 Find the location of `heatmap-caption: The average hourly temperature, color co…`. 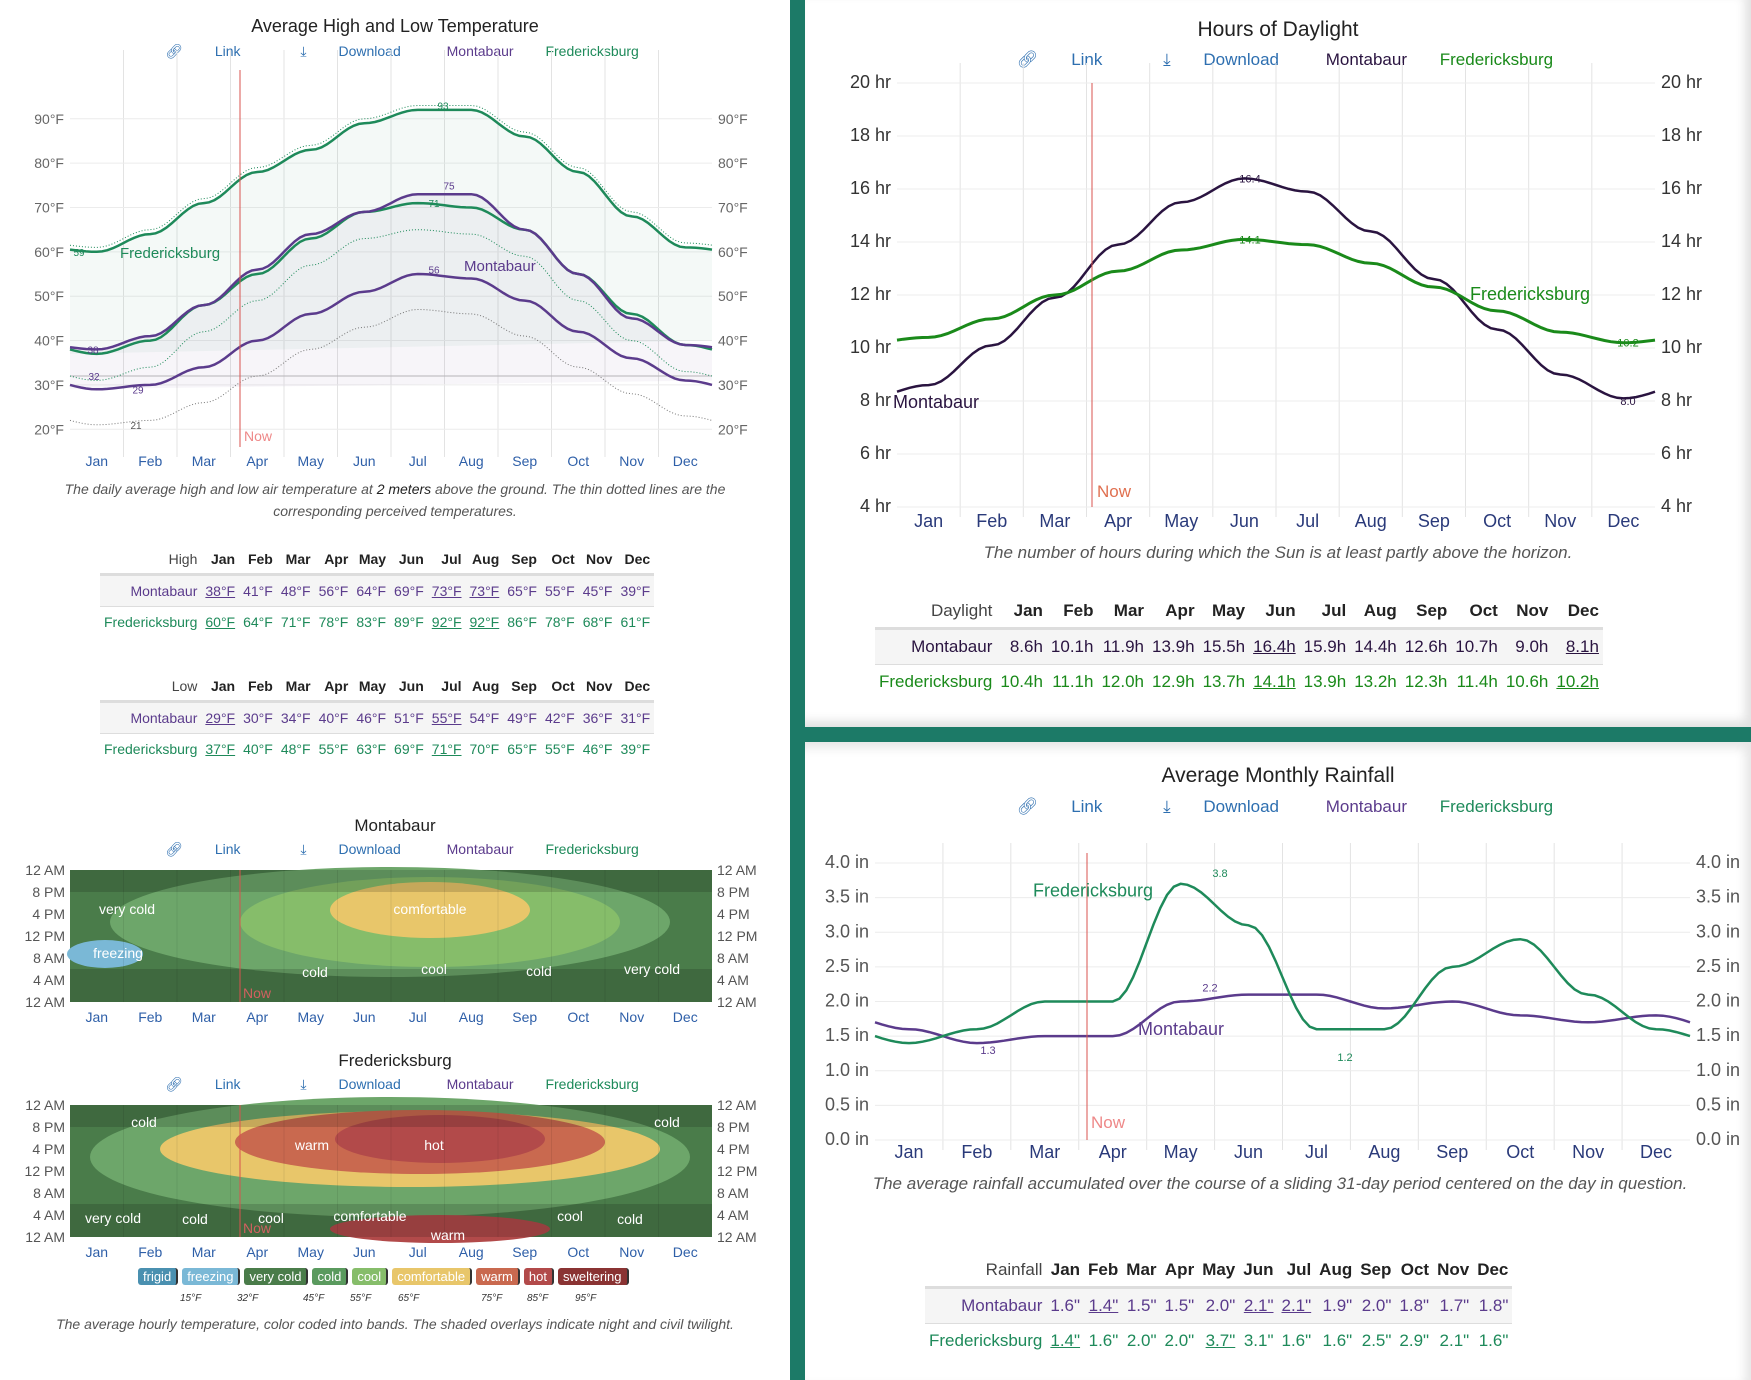

heatmap-caption: The average hourly temperature, color co… is located at coordinates (395, 1324).